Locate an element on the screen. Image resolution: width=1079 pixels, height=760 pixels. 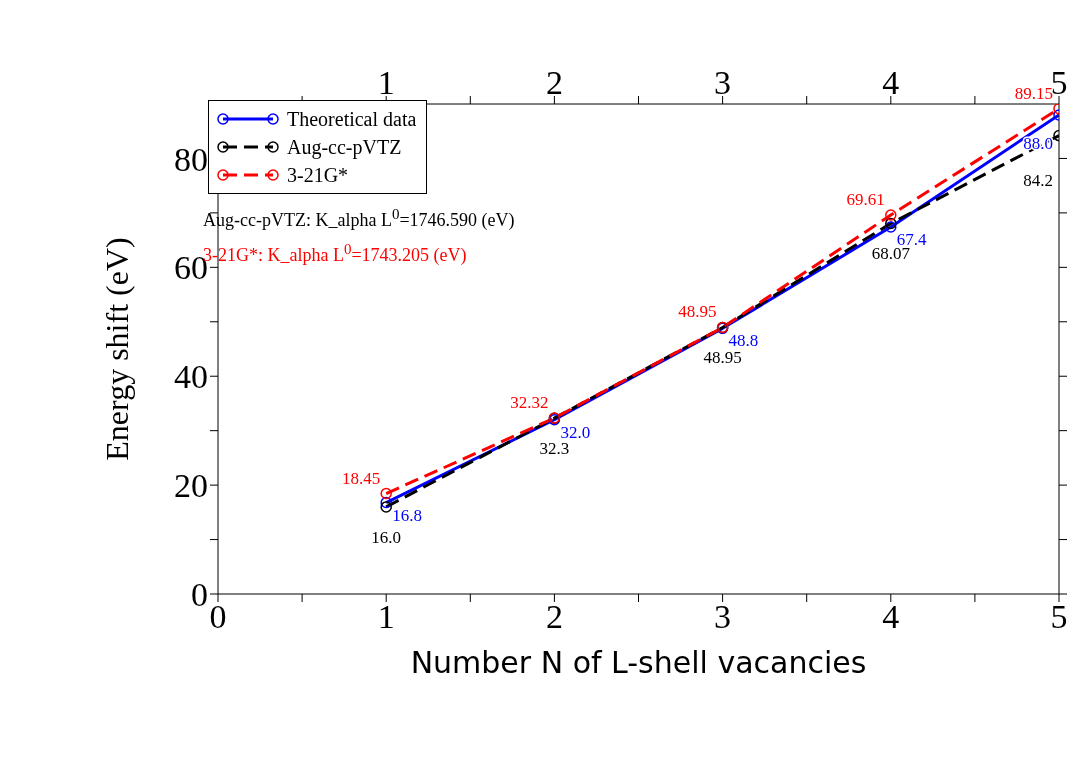
data-label: 16.8 is located at coordinates (407, 515).